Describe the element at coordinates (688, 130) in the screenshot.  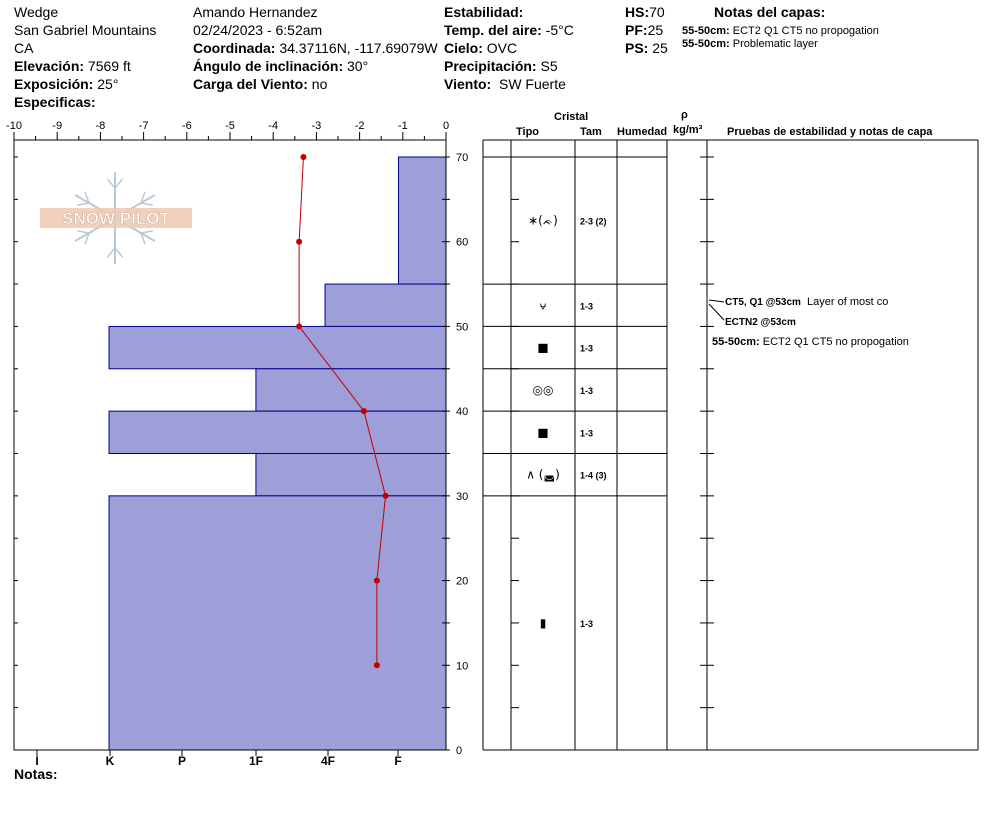
I see `density-unit: kg/m³` at that location.